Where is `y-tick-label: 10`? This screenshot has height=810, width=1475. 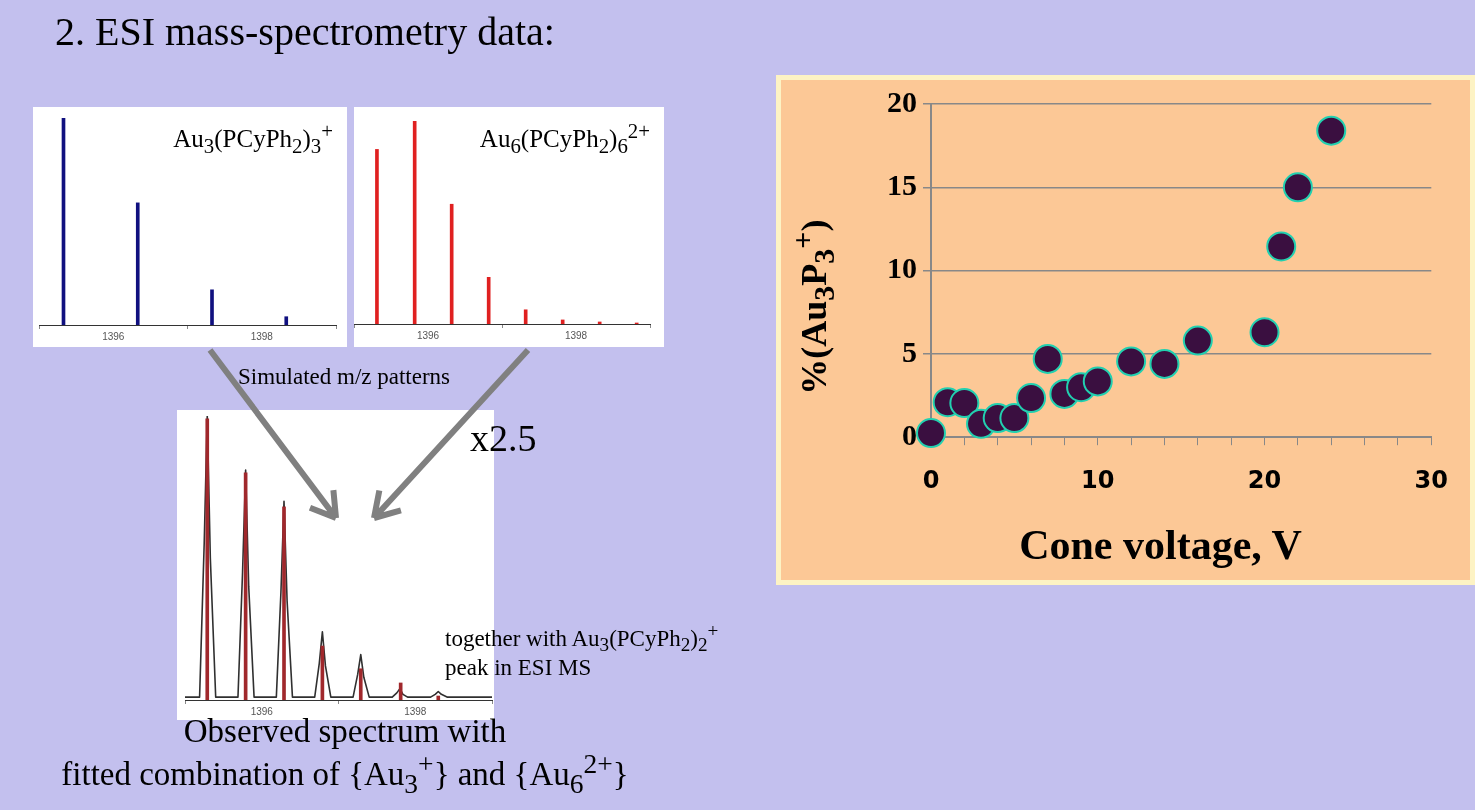
y-tick-label: 10 is located at coordinates (902, 268).